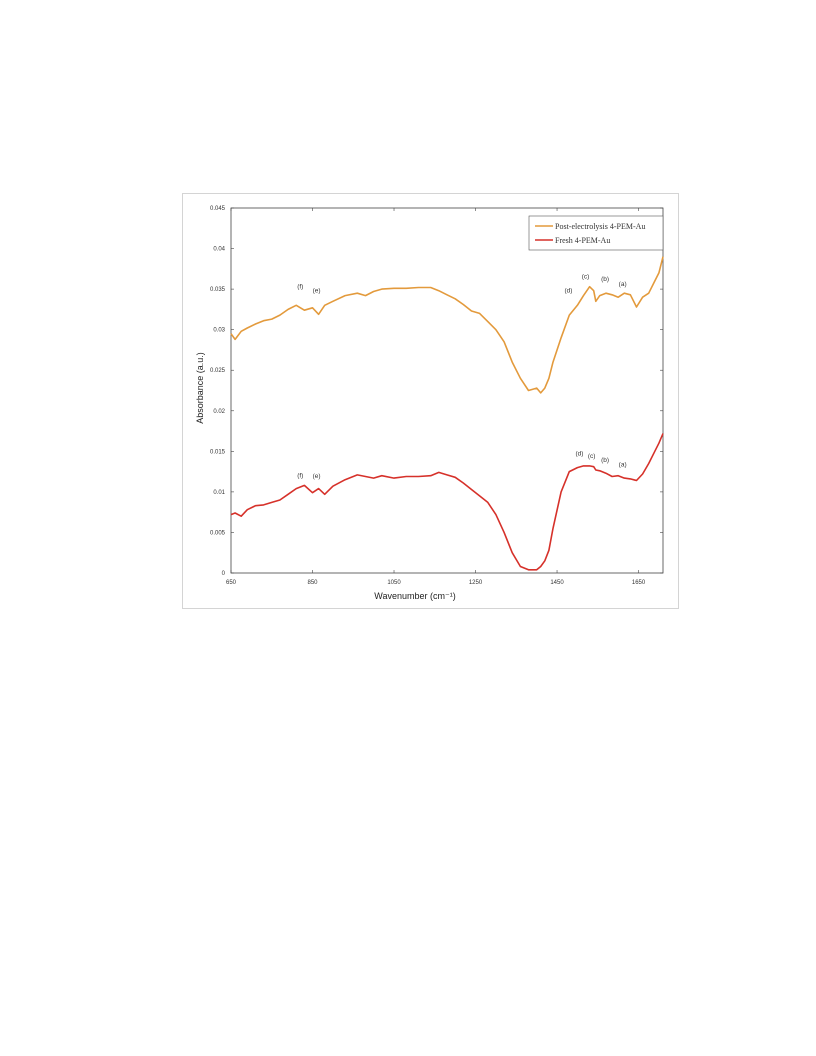  What do you see at coordinates (218, 452) in the screenshot?
I see `y-tick-label: 0.015` at bounding box center [218, 452].